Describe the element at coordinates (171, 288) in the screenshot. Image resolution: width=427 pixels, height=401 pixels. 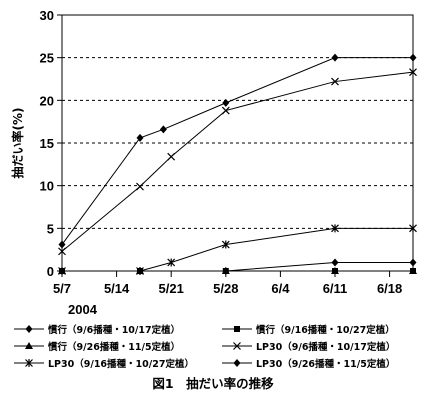
I see `x-tick-label: 5/21` at that location.